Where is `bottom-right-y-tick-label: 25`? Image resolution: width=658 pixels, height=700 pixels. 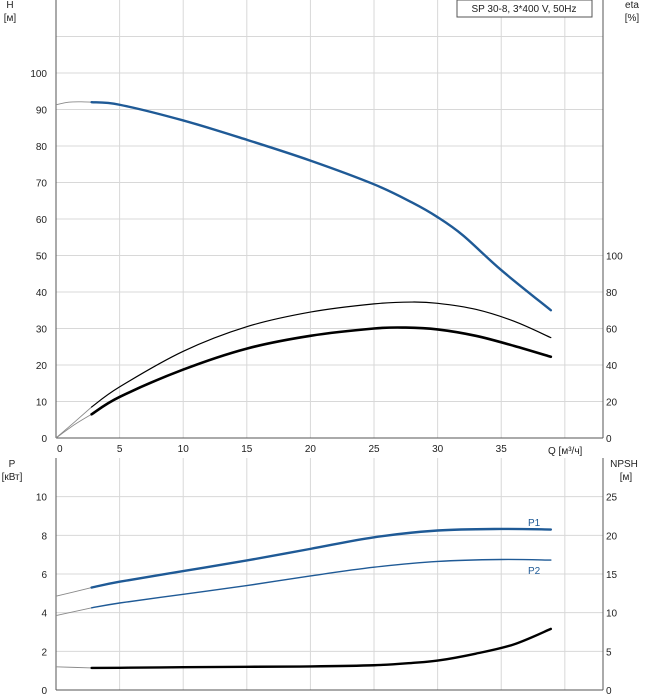
bottom-right-y-tick-label: 25 is located at coordinates (612, 498).